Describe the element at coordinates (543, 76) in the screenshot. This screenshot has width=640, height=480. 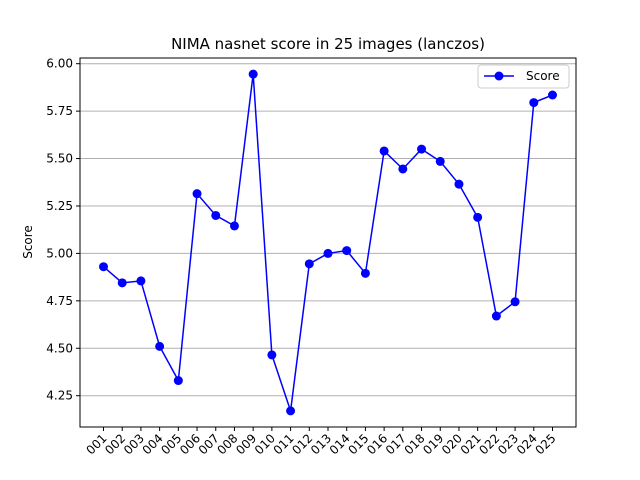
I see `legend-label: Score` at that location.